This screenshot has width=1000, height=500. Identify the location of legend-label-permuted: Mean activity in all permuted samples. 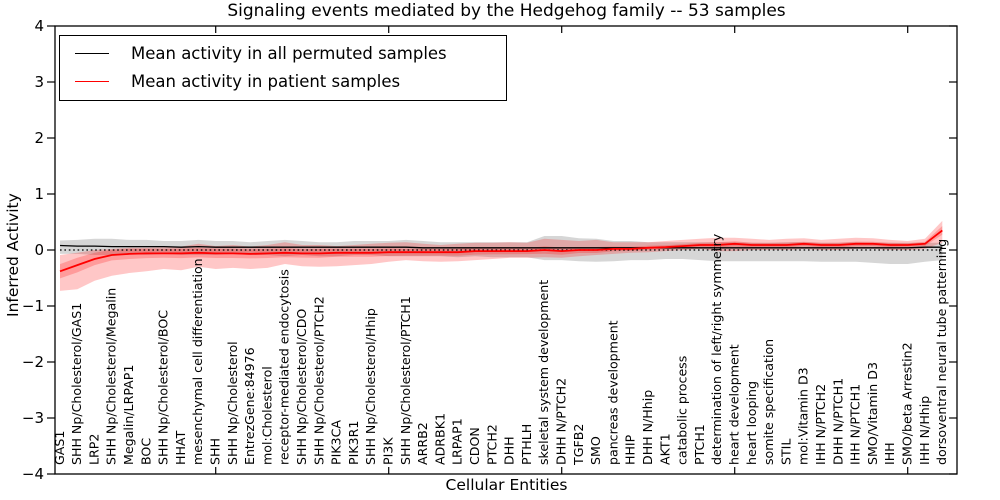
(289, 53).